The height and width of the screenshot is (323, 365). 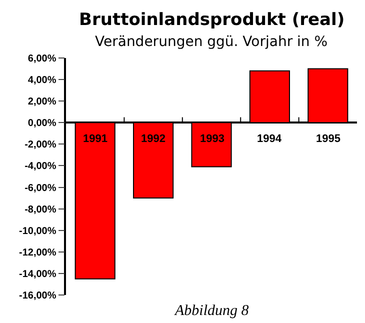 What do you see at coordinates (269, 139) in the screenshot?
I see `x-tick-label: 1994` at bounding box center [269, 139].